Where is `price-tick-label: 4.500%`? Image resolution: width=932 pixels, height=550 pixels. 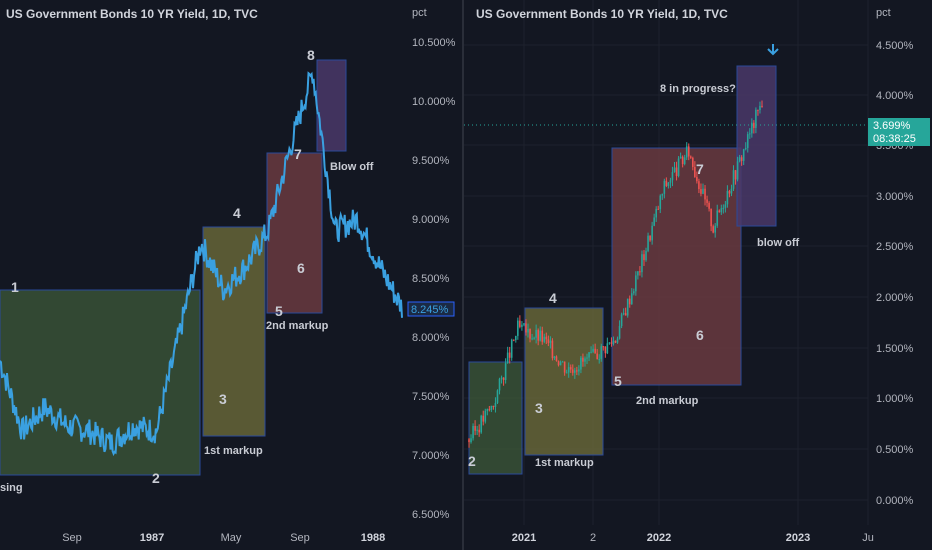 price-tick-label: 4.500% is located at coordinates (895, 46).